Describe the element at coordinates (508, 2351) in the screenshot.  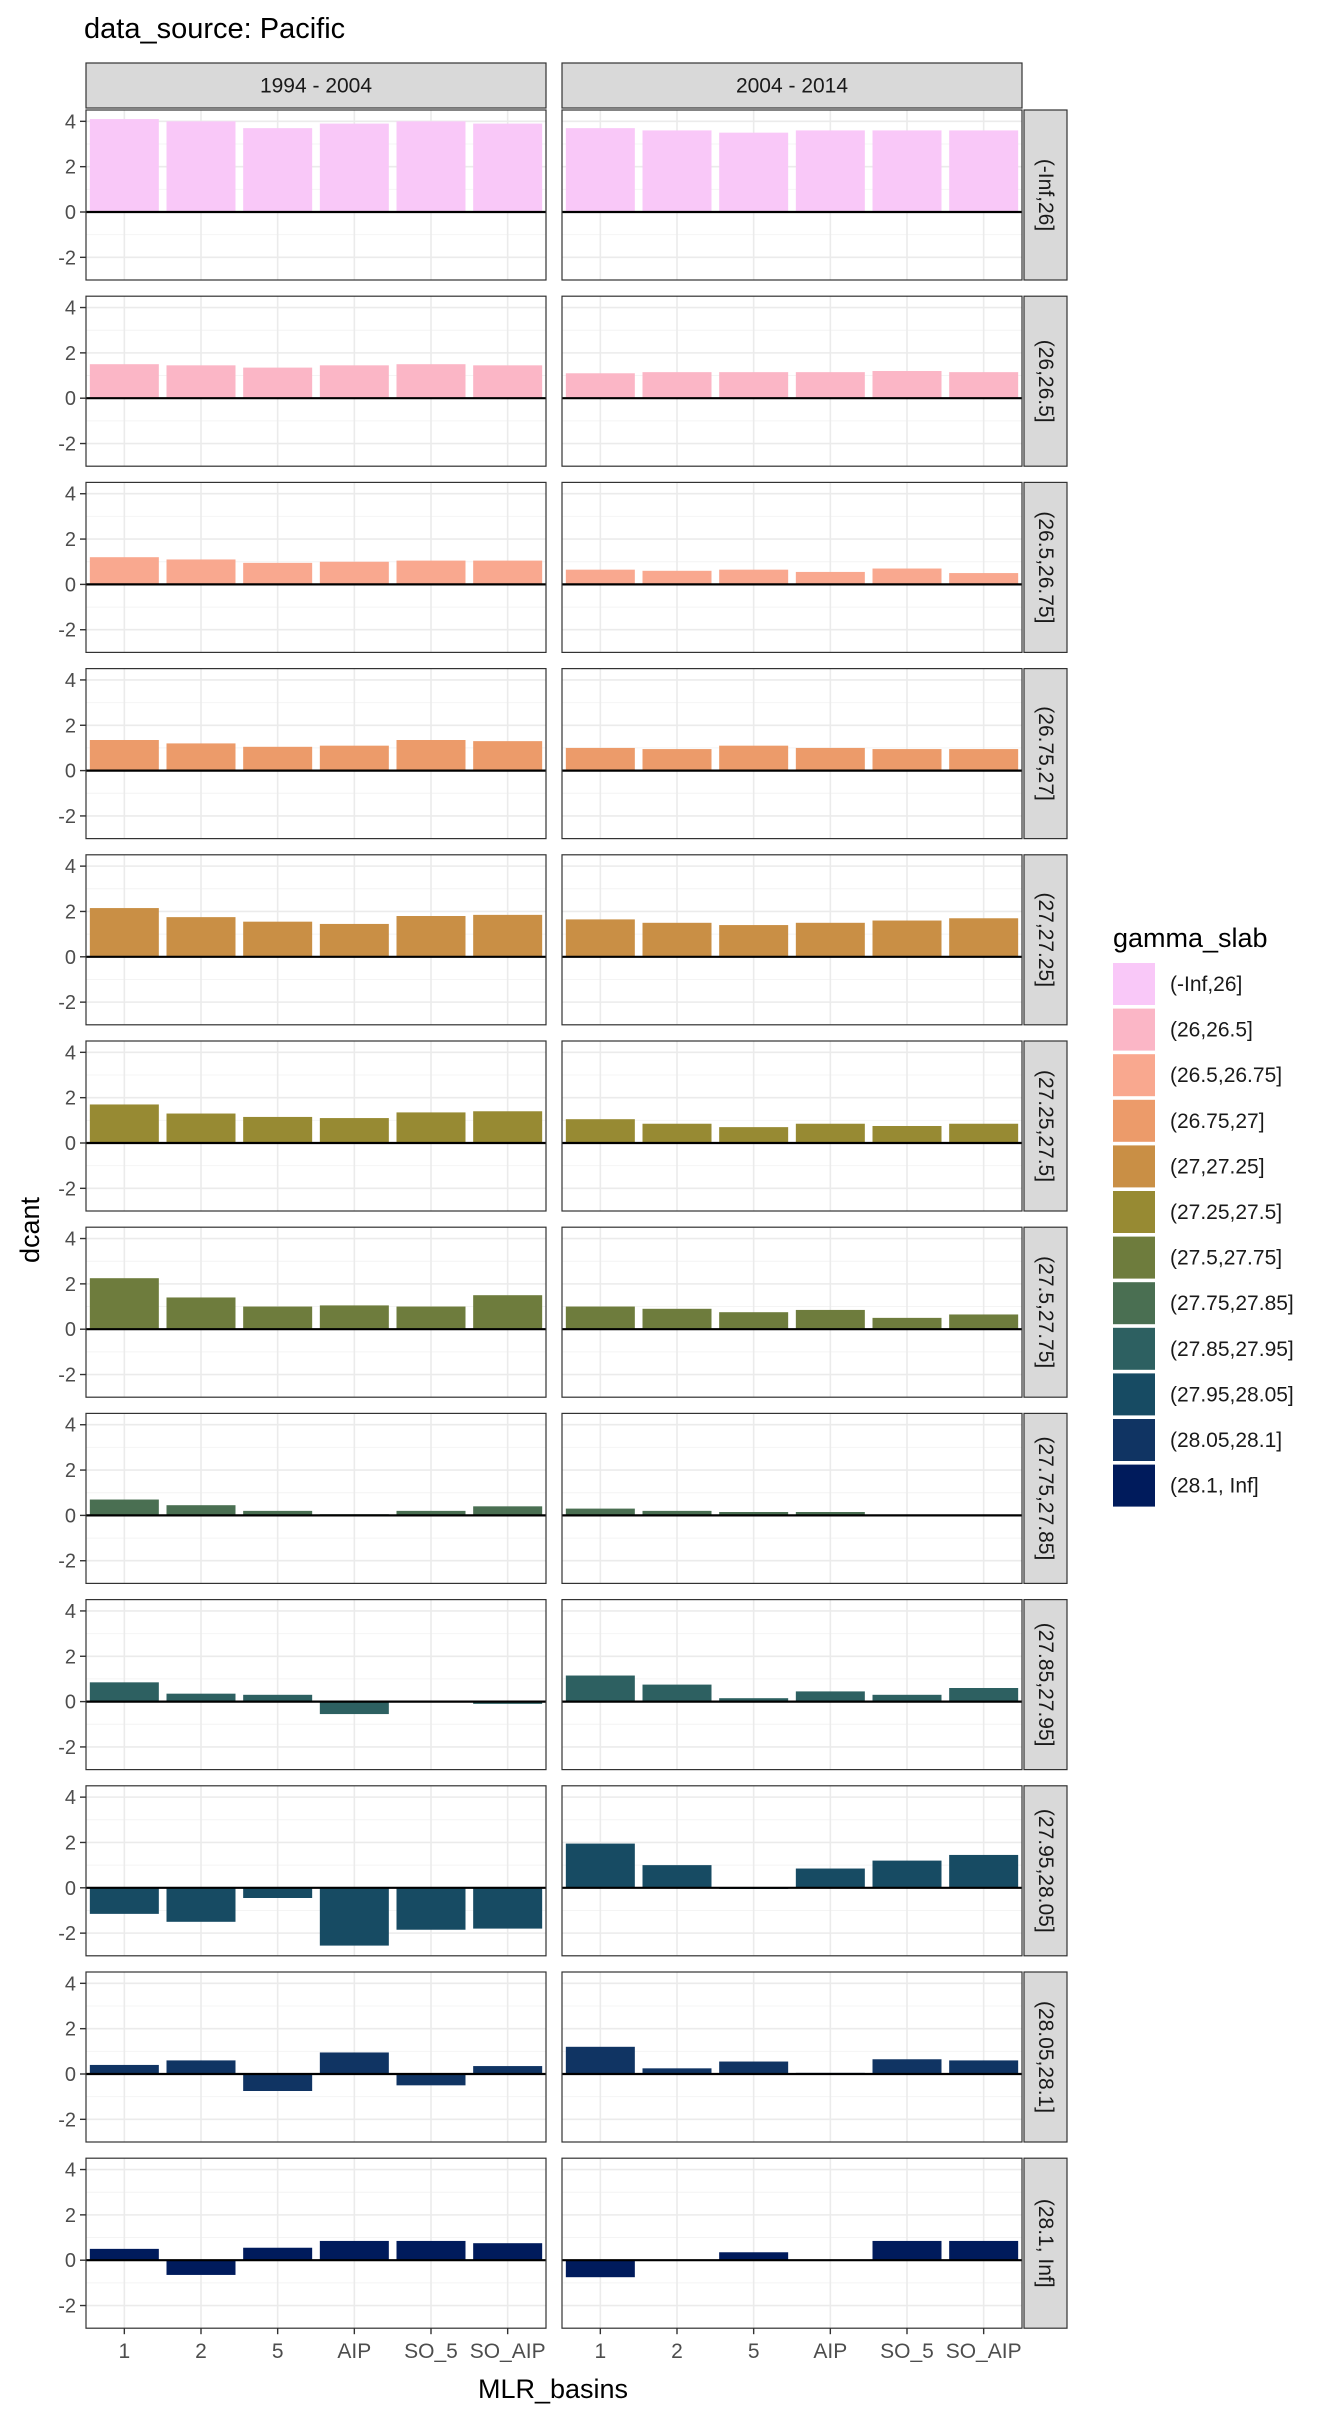
I see `x-tick-label: SO_AIP` at that location.